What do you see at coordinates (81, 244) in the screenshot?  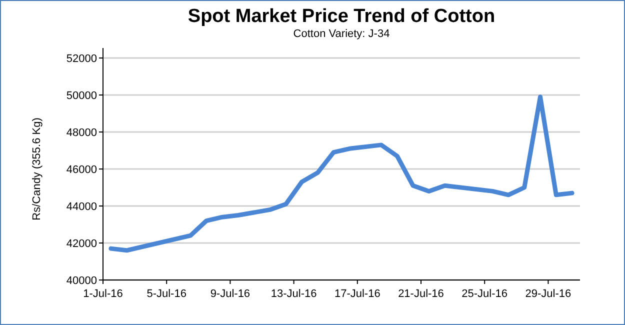 I see `y-tick-label: 42000` at bounding box center [81, 244].